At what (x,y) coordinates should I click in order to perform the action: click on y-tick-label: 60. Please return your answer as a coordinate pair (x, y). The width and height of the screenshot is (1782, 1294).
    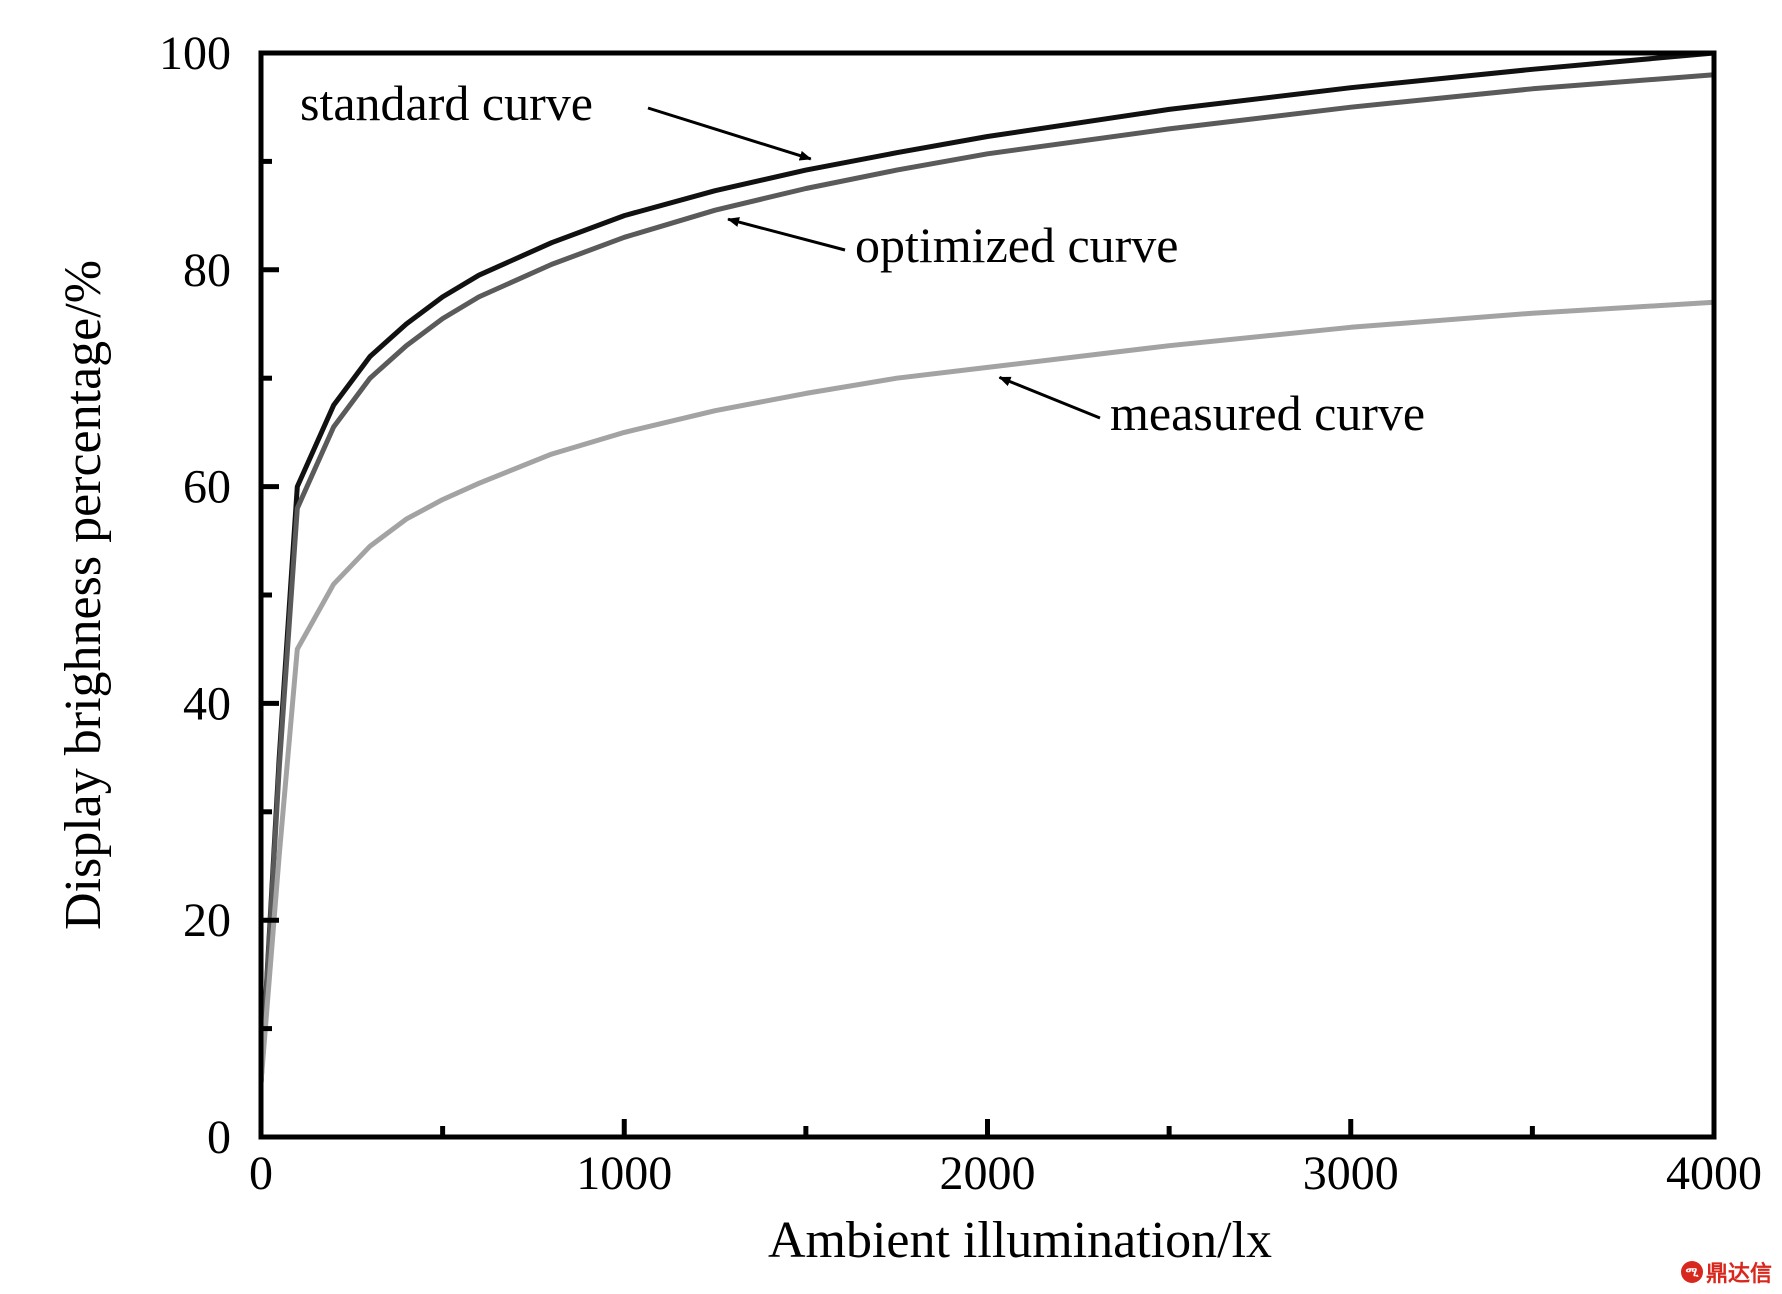
    Looking at the image, I should click on (207, 487).